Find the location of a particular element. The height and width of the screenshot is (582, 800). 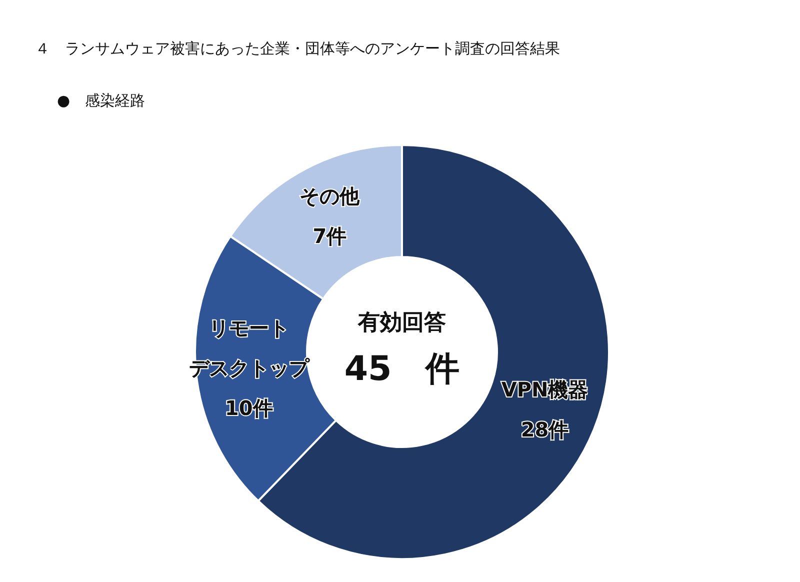

data-label: 10件 is located at coordinates (248, 408).